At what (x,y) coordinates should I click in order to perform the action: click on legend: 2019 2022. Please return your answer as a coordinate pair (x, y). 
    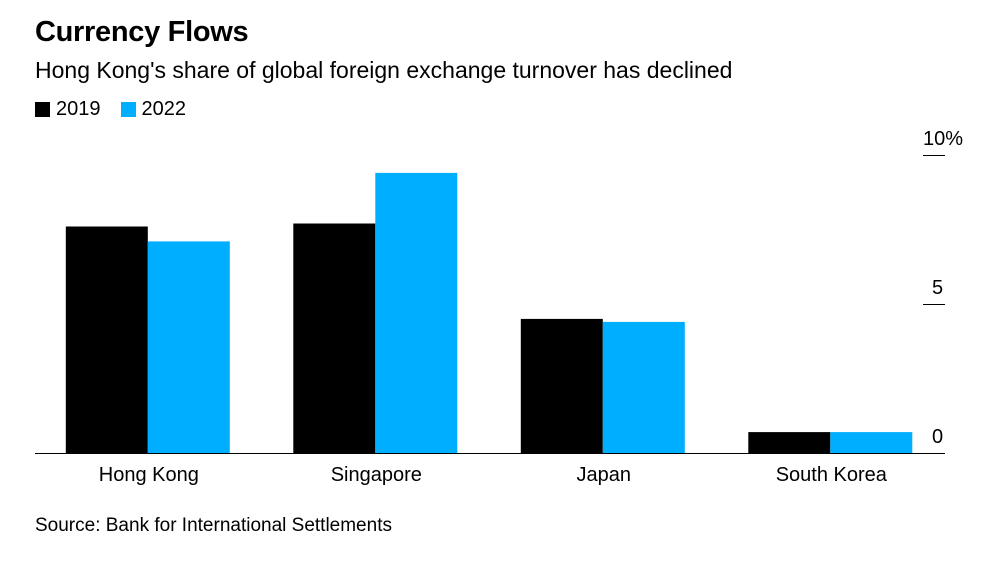
    Looking at the image, I should click on (120, 109).